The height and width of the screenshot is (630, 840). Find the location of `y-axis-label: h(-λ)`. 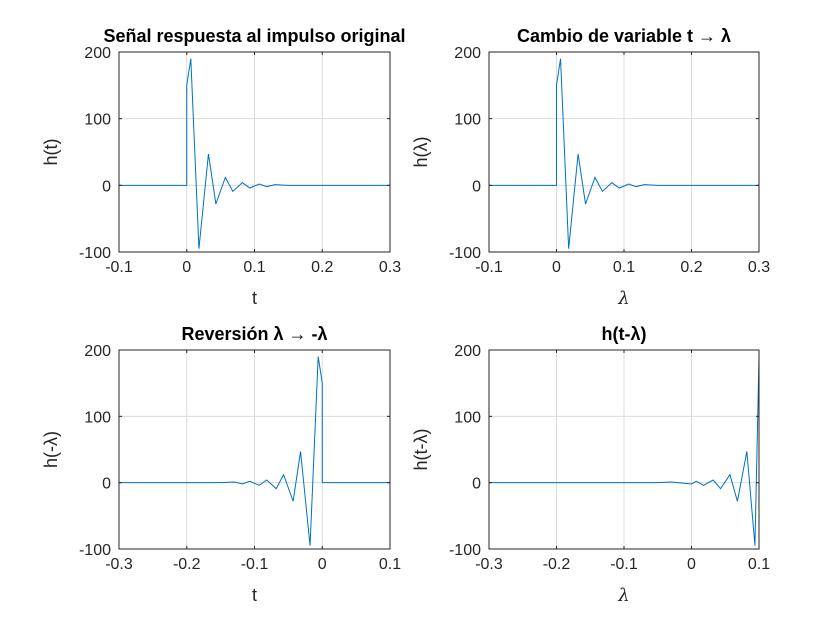

y-axis-label: h(-λ) is located at coordinates (51, 449).